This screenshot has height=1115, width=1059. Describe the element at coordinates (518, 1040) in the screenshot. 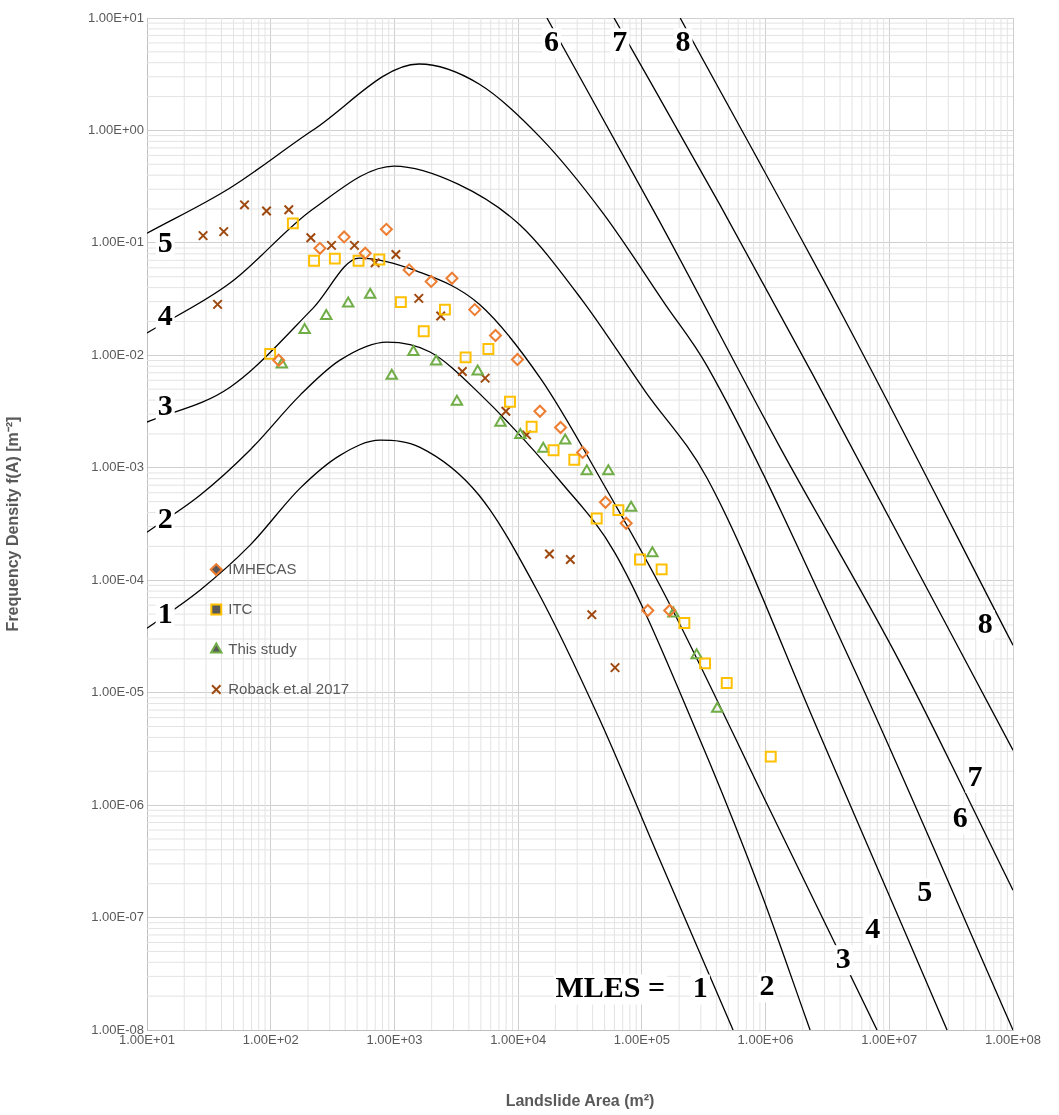

I see `x-tick-label: 1.00E+04` at that location.